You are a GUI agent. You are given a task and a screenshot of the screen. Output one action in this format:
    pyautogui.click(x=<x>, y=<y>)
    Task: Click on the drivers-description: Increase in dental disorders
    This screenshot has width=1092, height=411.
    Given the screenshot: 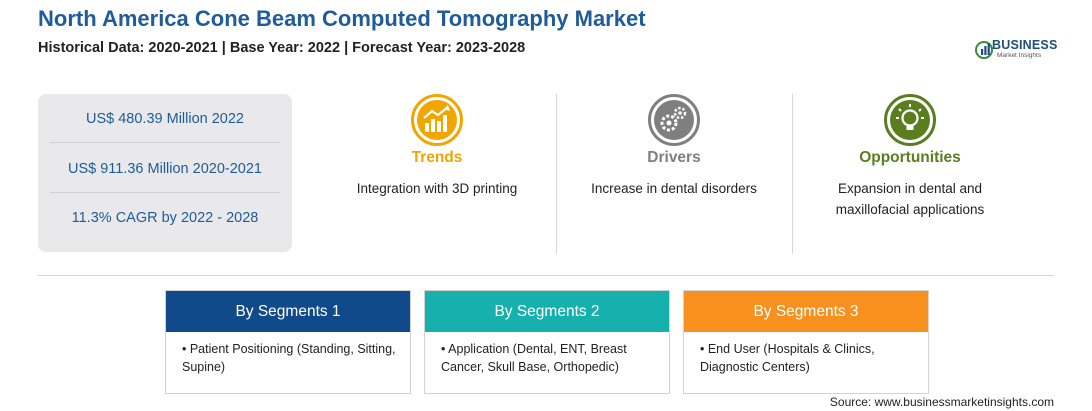 What is the action you would take?
    pyautogui.click(x=674, y=188)
    